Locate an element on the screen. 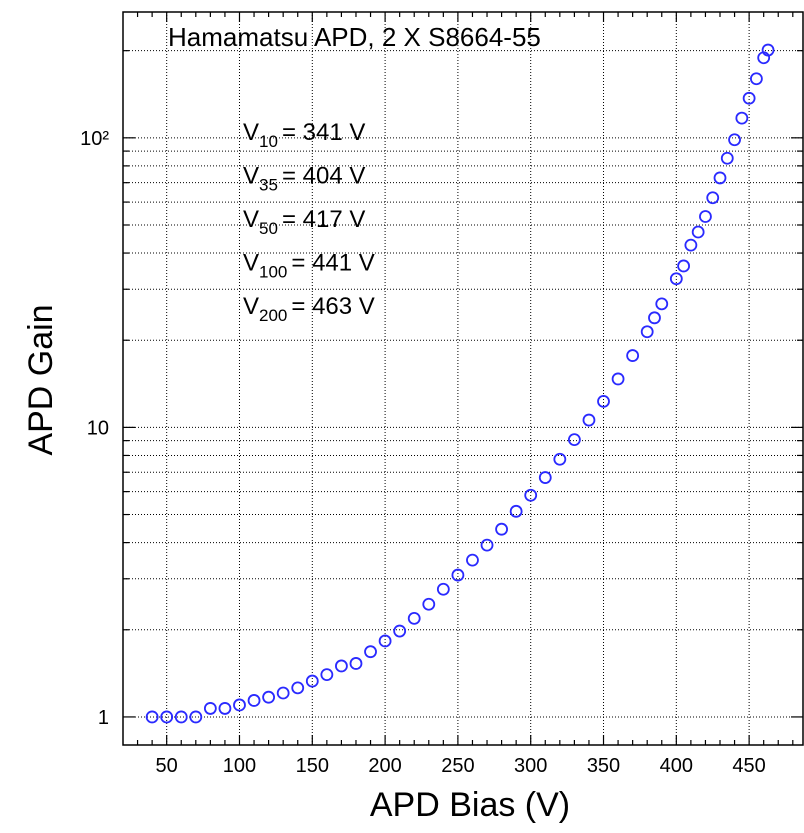  chart-title: Hamamatsu APD, 2 X S8664-55 is located at coordinates (354, 37).